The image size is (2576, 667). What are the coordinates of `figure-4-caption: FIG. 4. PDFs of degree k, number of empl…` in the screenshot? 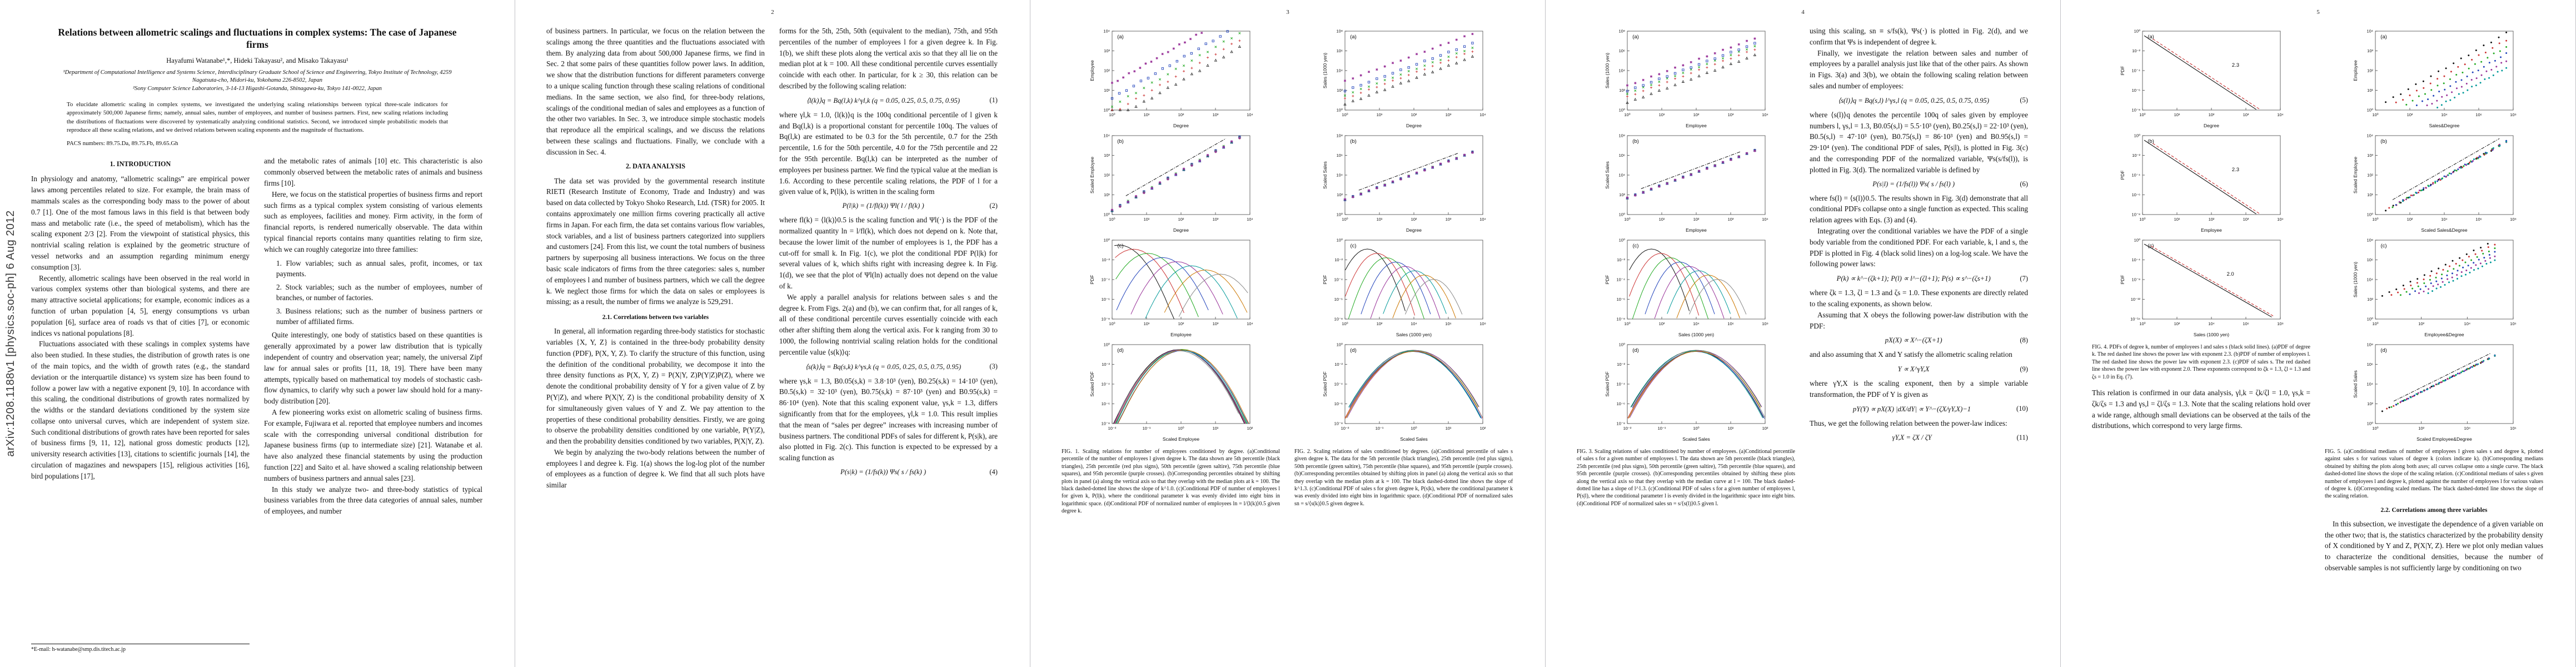 It's located at (2201, 362).